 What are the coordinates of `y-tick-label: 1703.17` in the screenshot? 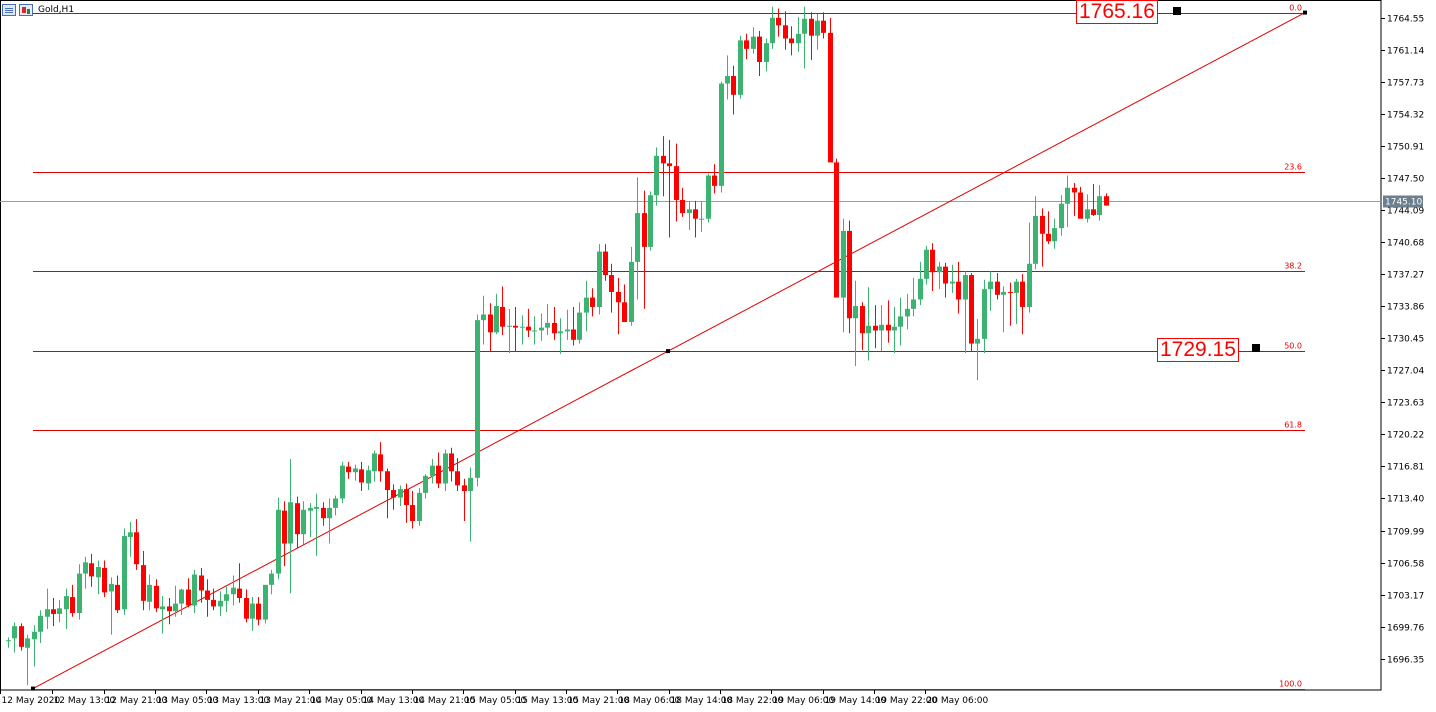 It's located at (1405, 597).